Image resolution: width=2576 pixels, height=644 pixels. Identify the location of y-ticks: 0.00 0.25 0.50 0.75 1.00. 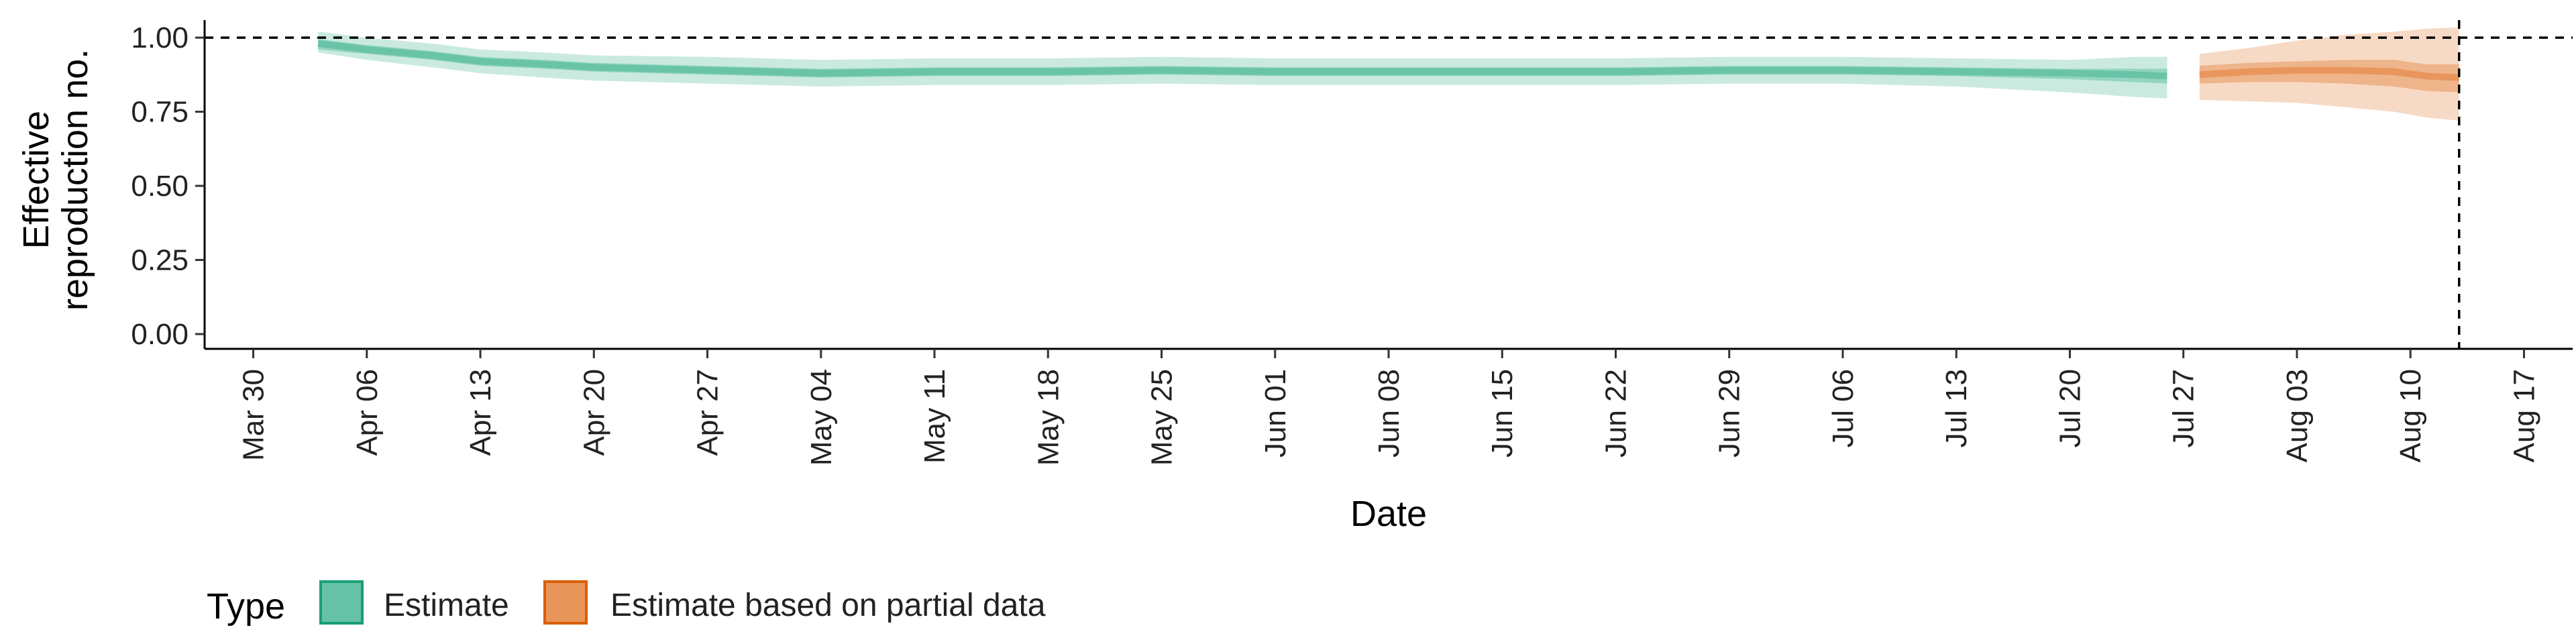
(168, 186).